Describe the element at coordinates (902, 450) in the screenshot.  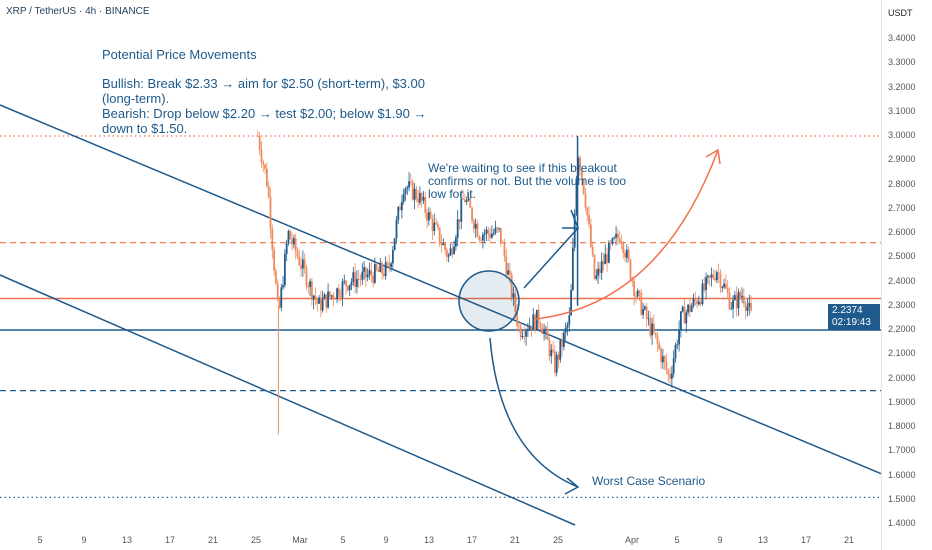
I see `y-tick: 1.7000` at that location.